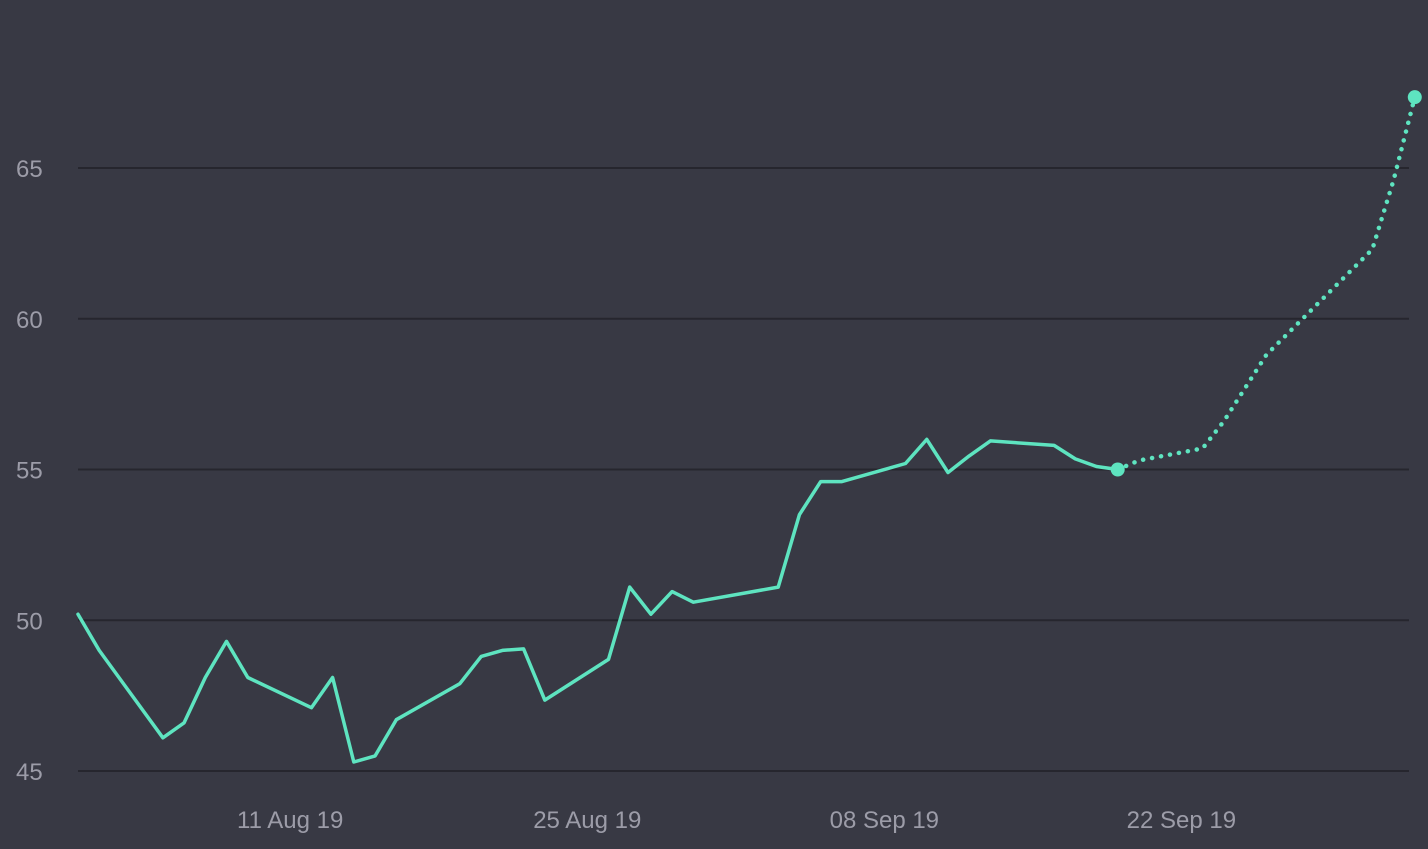 The image size is (1428, 849). I want to click on series-markers, so click(1266, 283).